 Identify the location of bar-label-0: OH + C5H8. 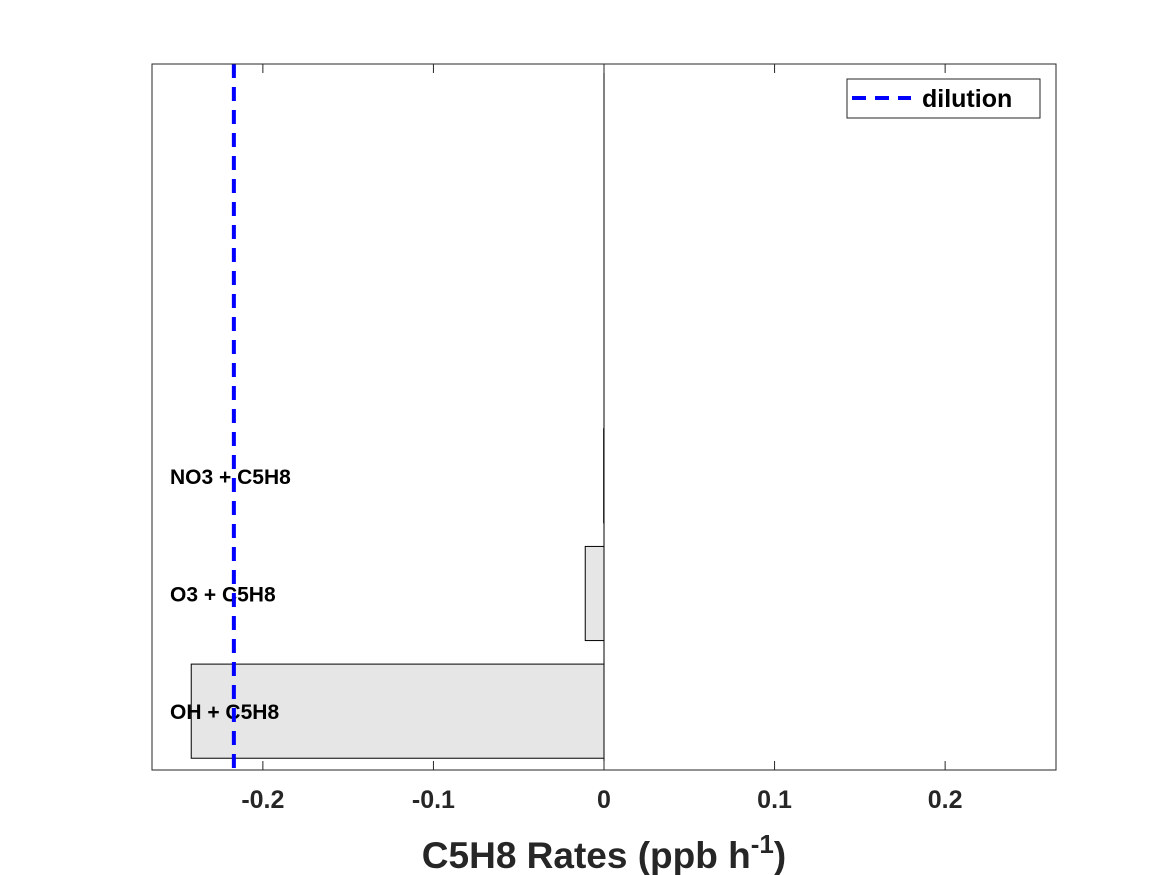
(224, 712).